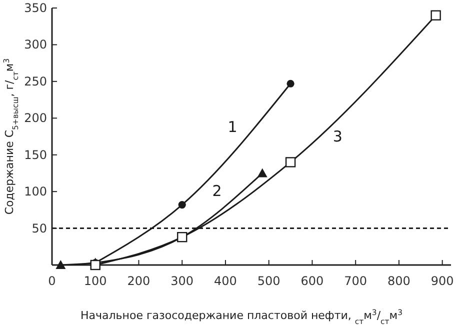 The image size is (457, 331). What do you see at coordinates (95, 281) in the screenshot?
I see `x-tick-label: 100` at bounding box center [95, 281].